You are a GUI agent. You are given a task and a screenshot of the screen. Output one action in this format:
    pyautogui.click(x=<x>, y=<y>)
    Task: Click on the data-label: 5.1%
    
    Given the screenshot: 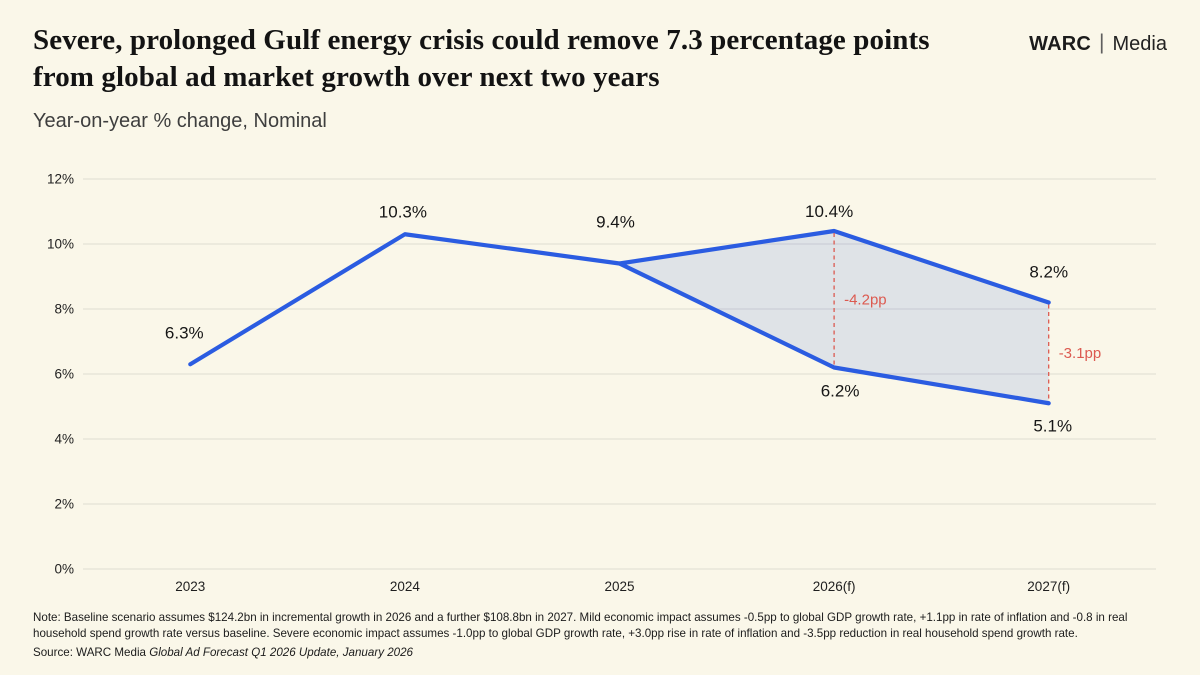 What is the action you would take?
    pyautogui.click(x=1052, y=425)
    